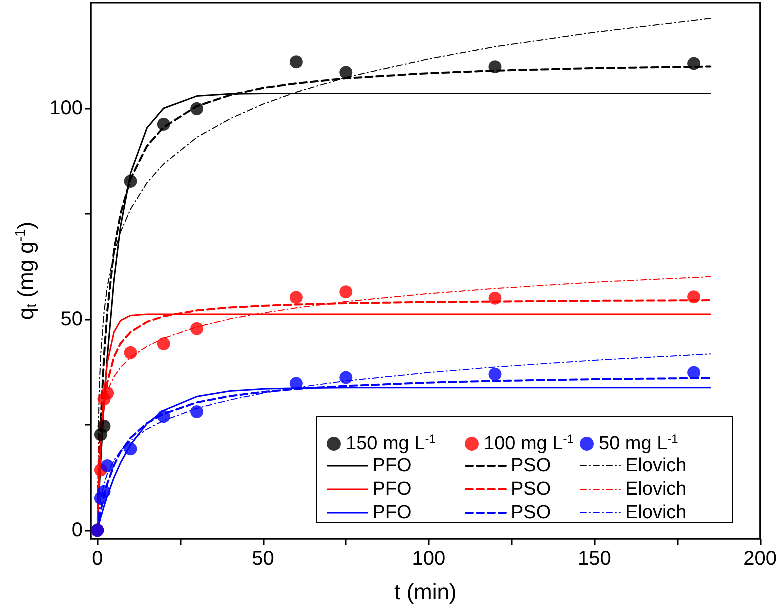  What do you see at coordinates (263, 559) in the screenshot?
I see `x-tick-label: 50` at bounding box center [263, 559].